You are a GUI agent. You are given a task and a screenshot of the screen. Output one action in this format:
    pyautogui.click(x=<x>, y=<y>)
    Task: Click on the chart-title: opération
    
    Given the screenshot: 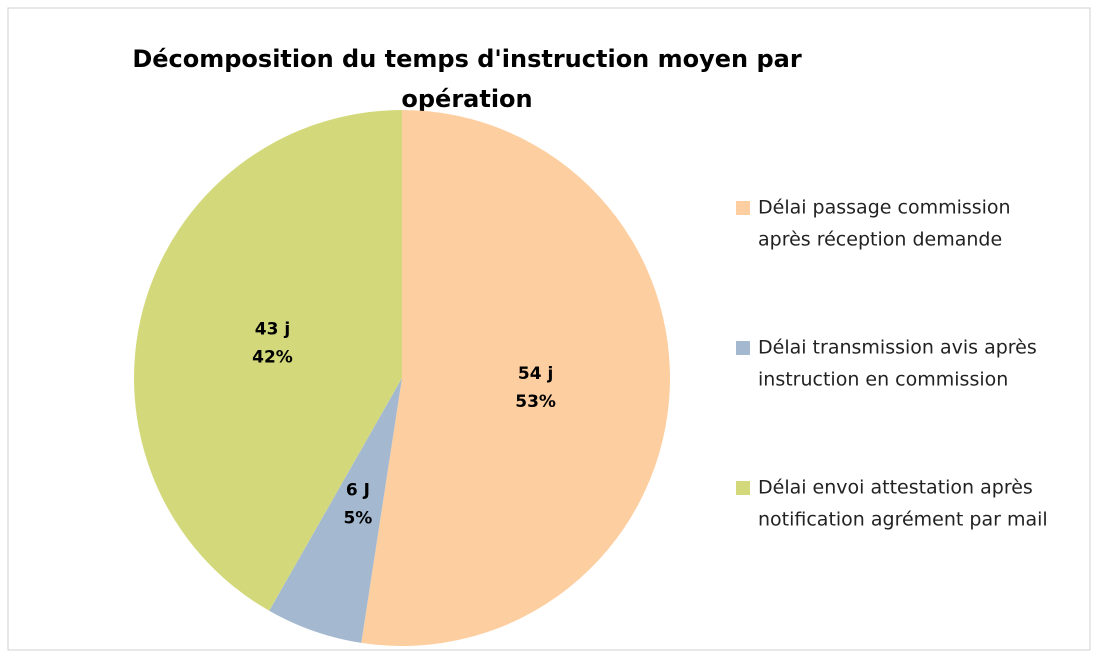 What is the action you would take?
    pyautogui.click(x=466, y=99)
    